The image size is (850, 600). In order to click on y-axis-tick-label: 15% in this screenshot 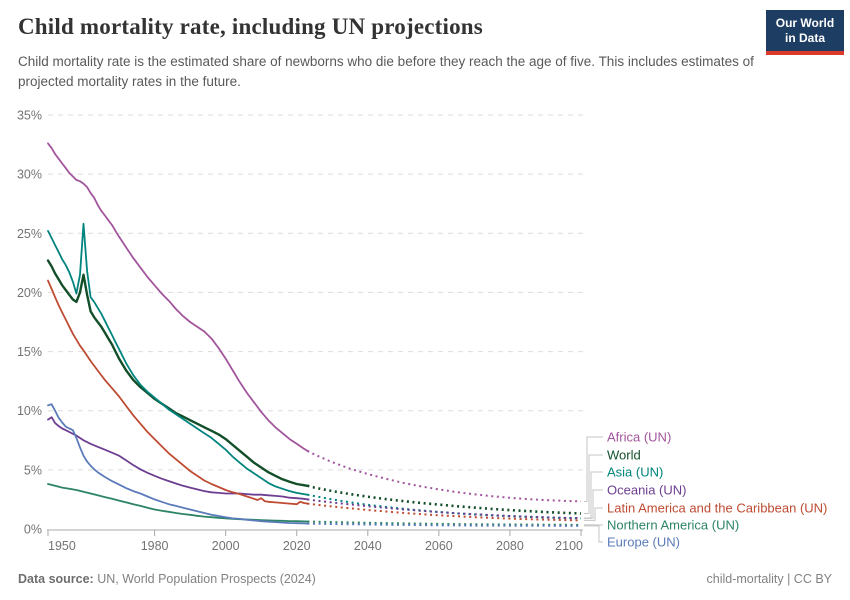, I will do `click(29, 352)`.